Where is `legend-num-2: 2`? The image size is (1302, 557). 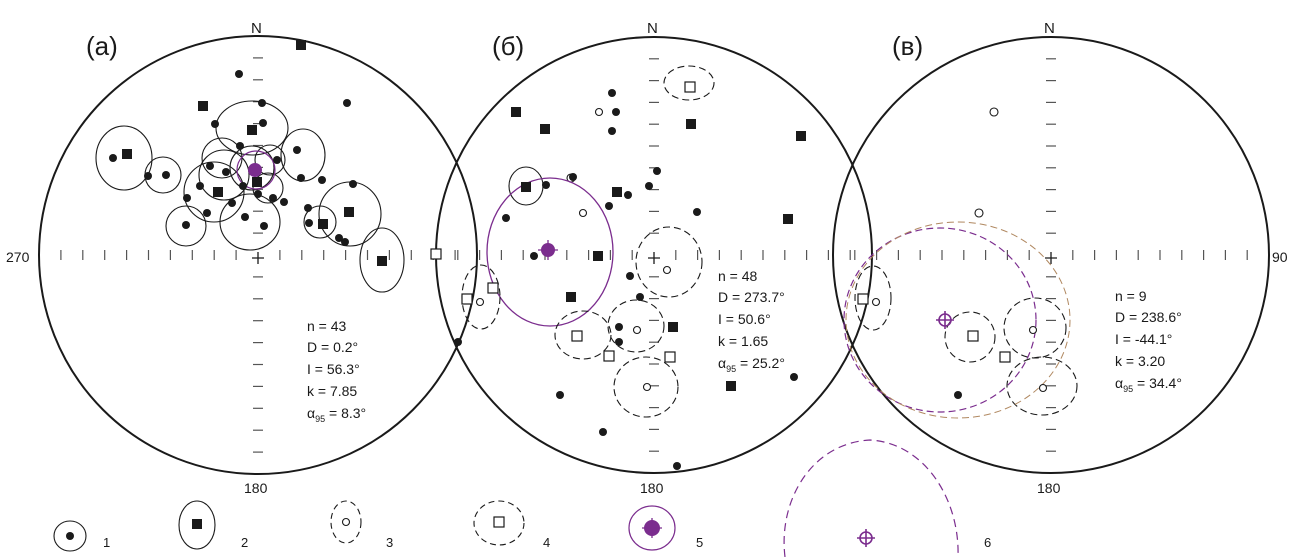 legend-num-2: 2 is located at coordinates (244, 542).